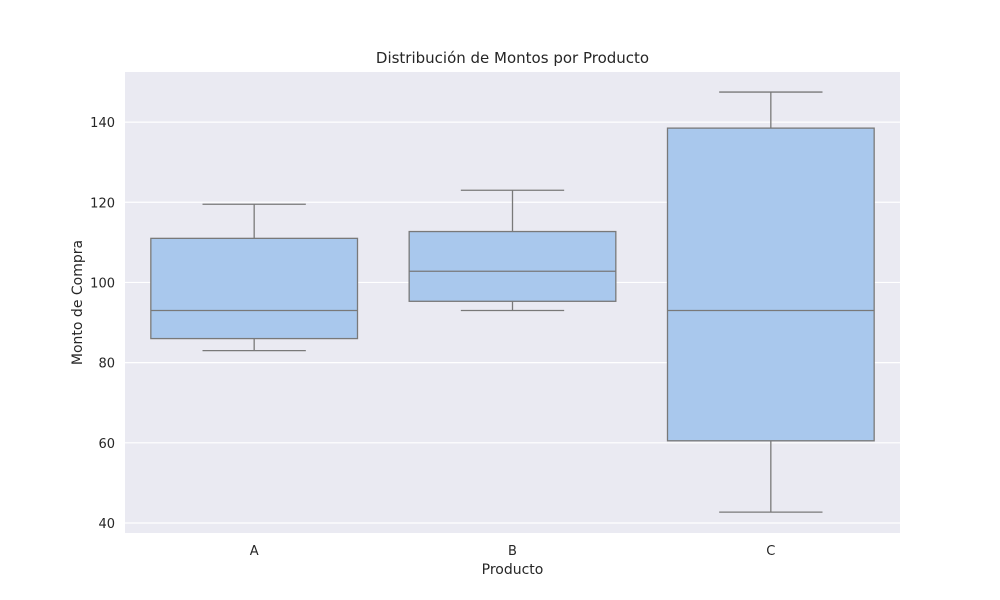 The image size is (1000, 600). What do you see at coordinates (102, 283) in the screenshot?
I see `y-tick-label: 100` at bounding box center [102, 283].